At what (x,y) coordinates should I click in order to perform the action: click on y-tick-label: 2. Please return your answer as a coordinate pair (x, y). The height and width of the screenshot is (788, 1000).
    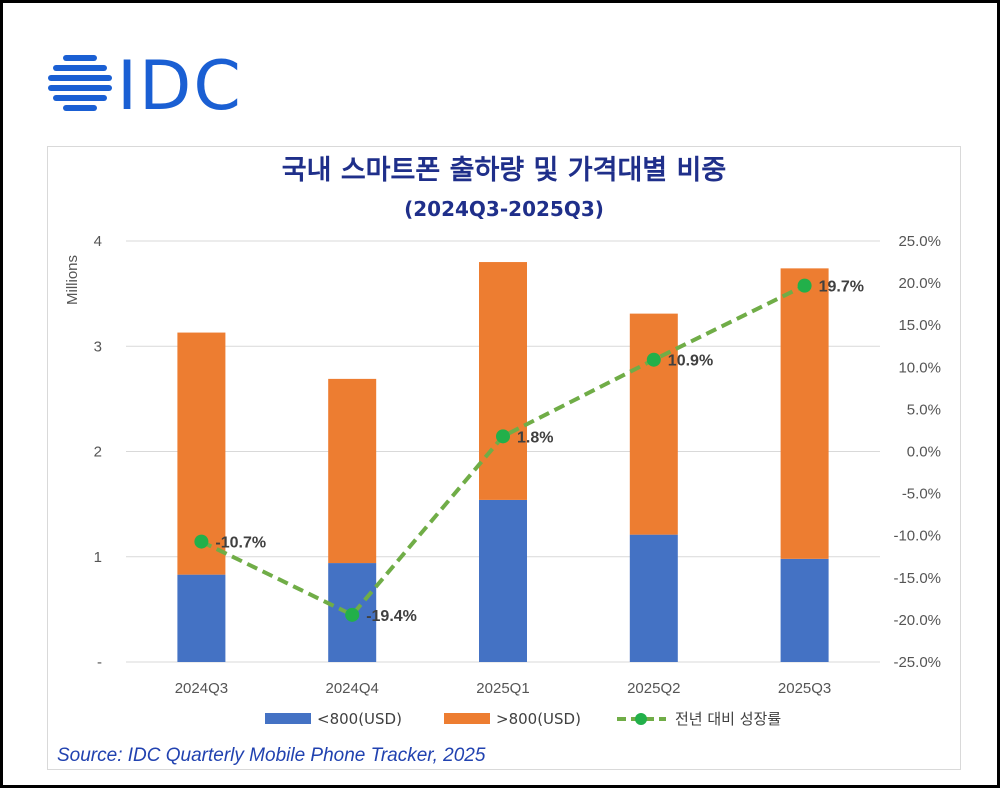
    Looking at the image, I should click on (98, 452).